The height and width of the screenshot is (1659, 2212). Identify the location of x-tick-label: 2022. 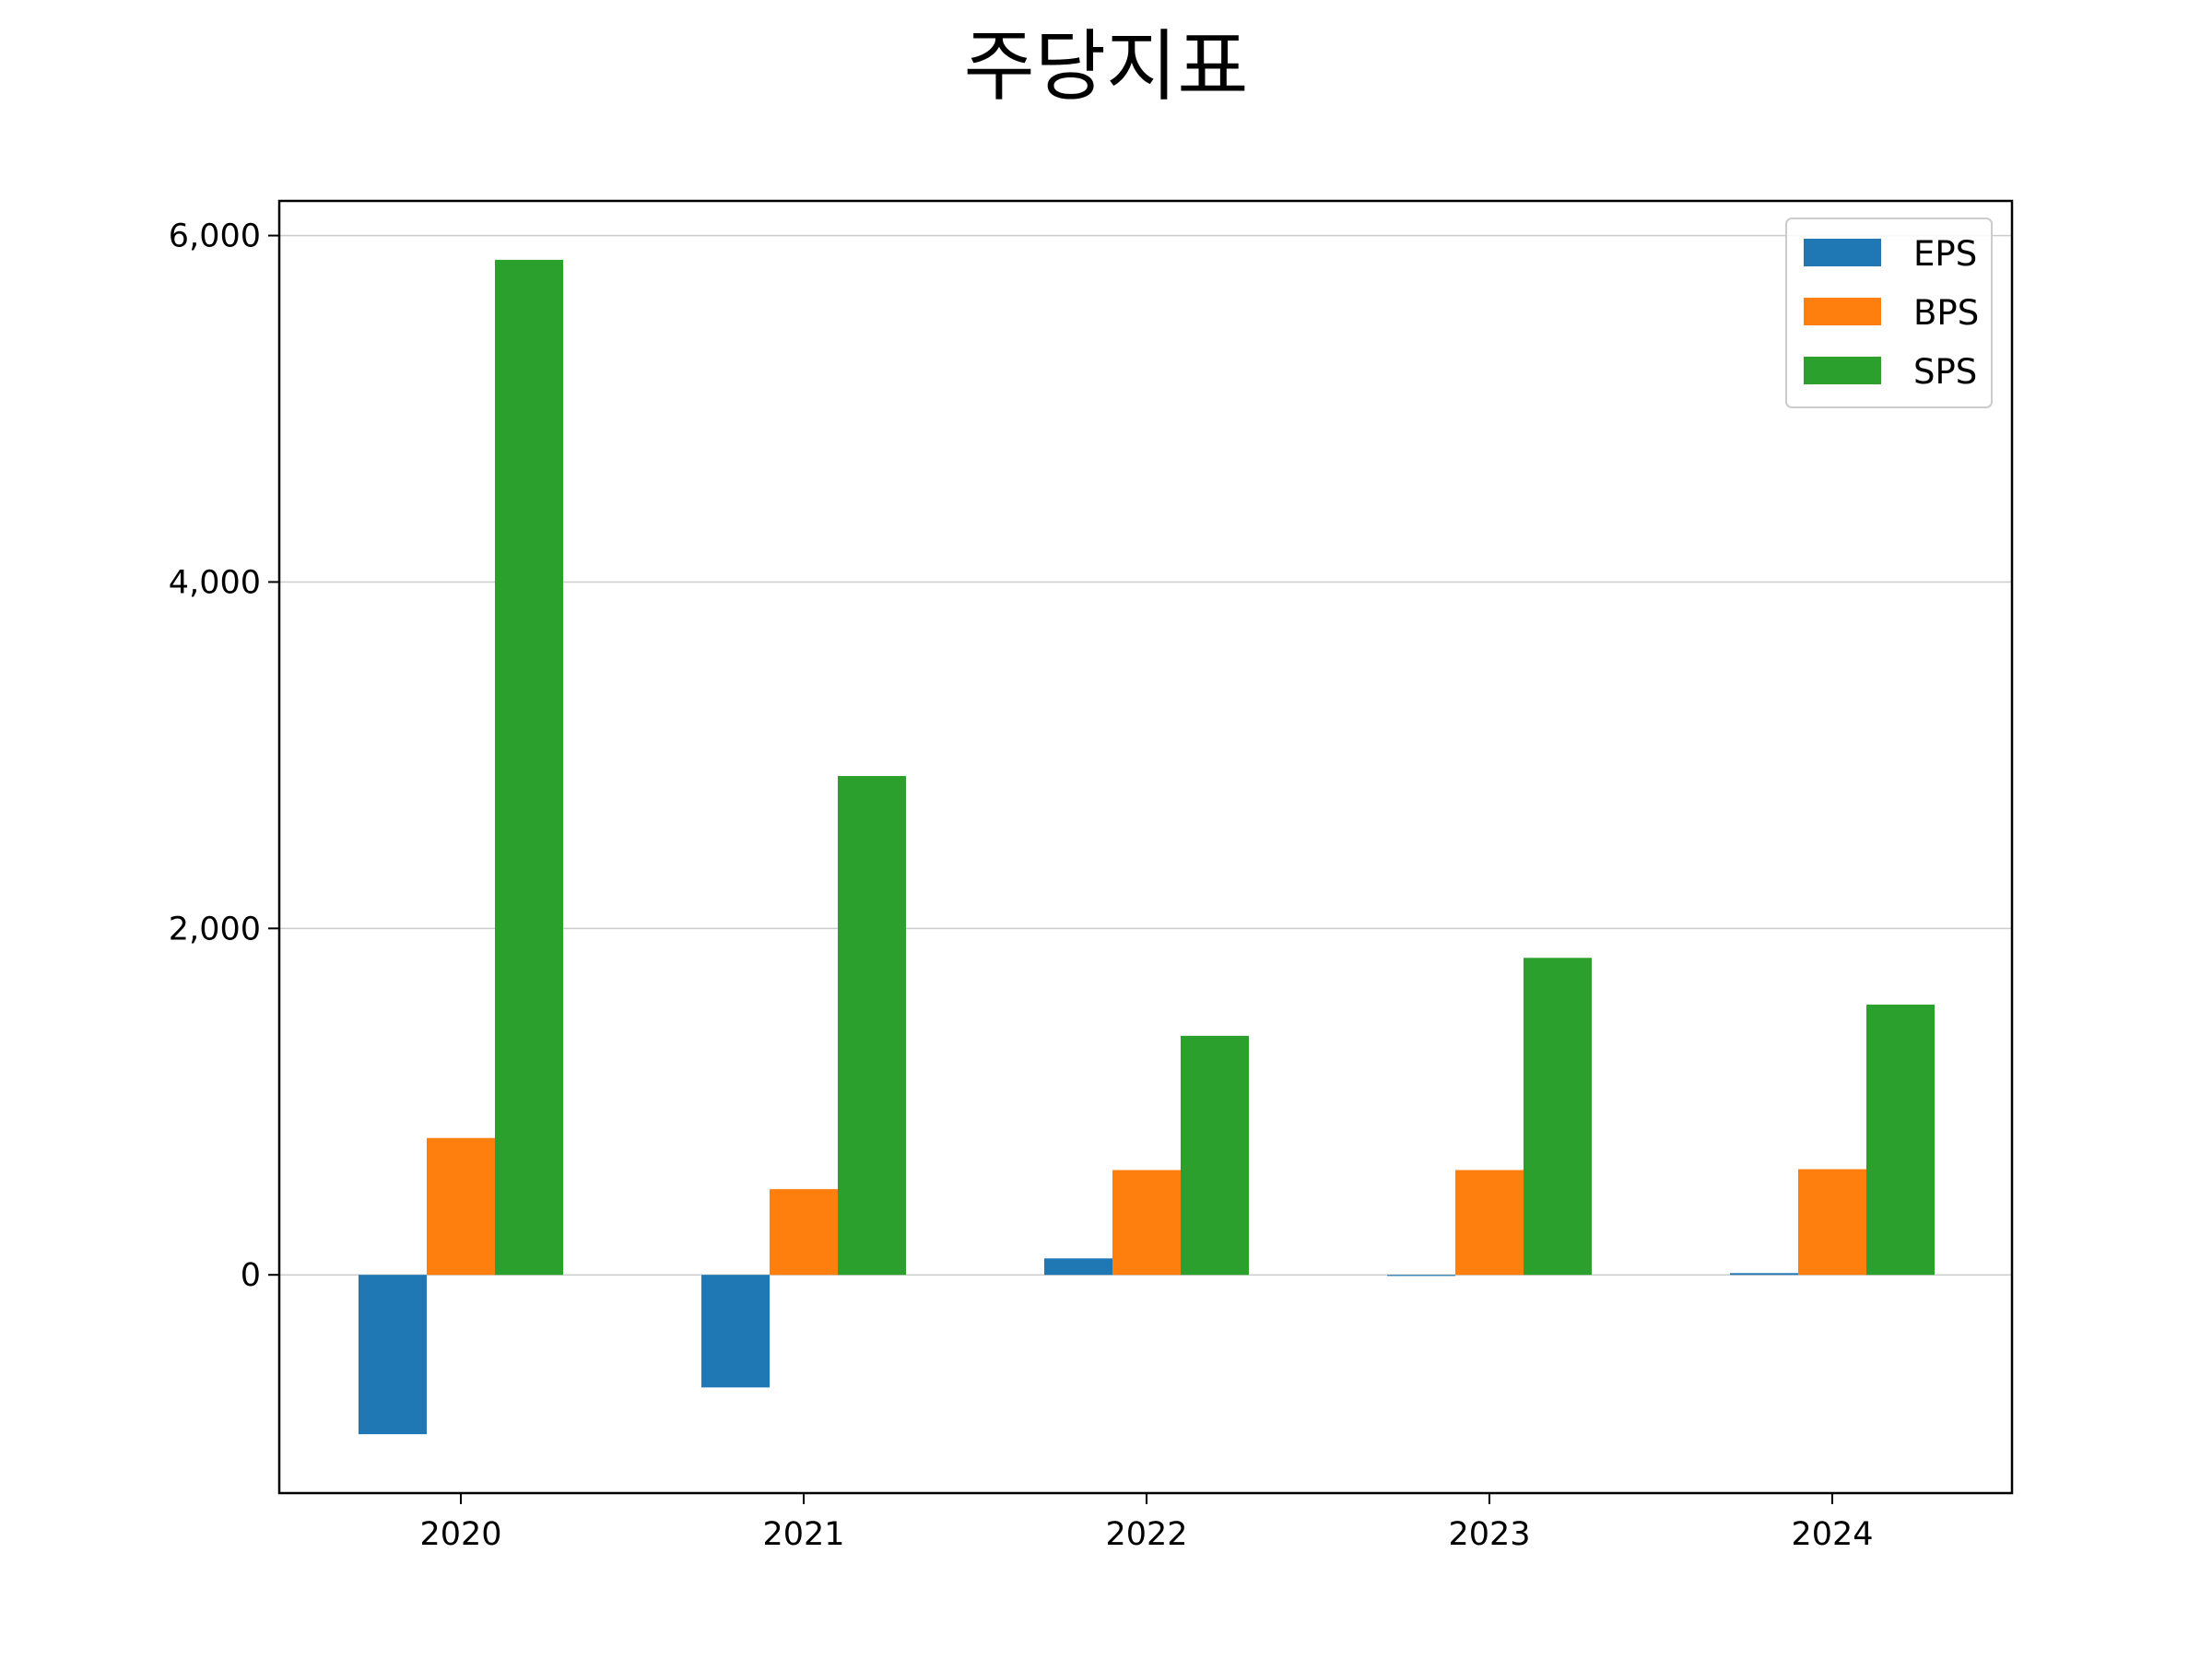
(1146, 1534).